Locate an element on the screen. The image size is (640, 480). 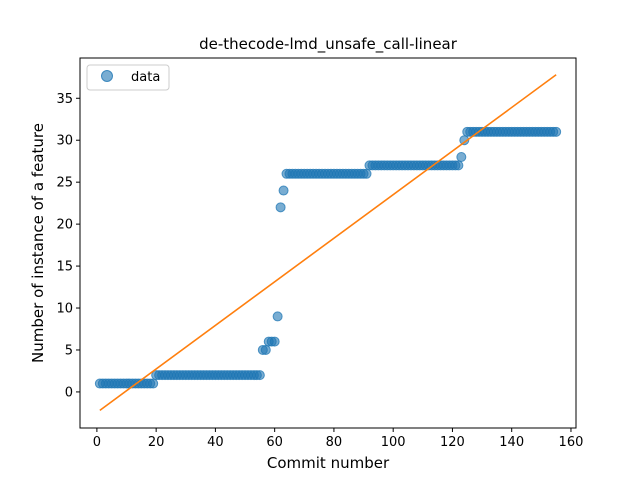
y-tick-label: 25 is located at coordinates (64, 183).